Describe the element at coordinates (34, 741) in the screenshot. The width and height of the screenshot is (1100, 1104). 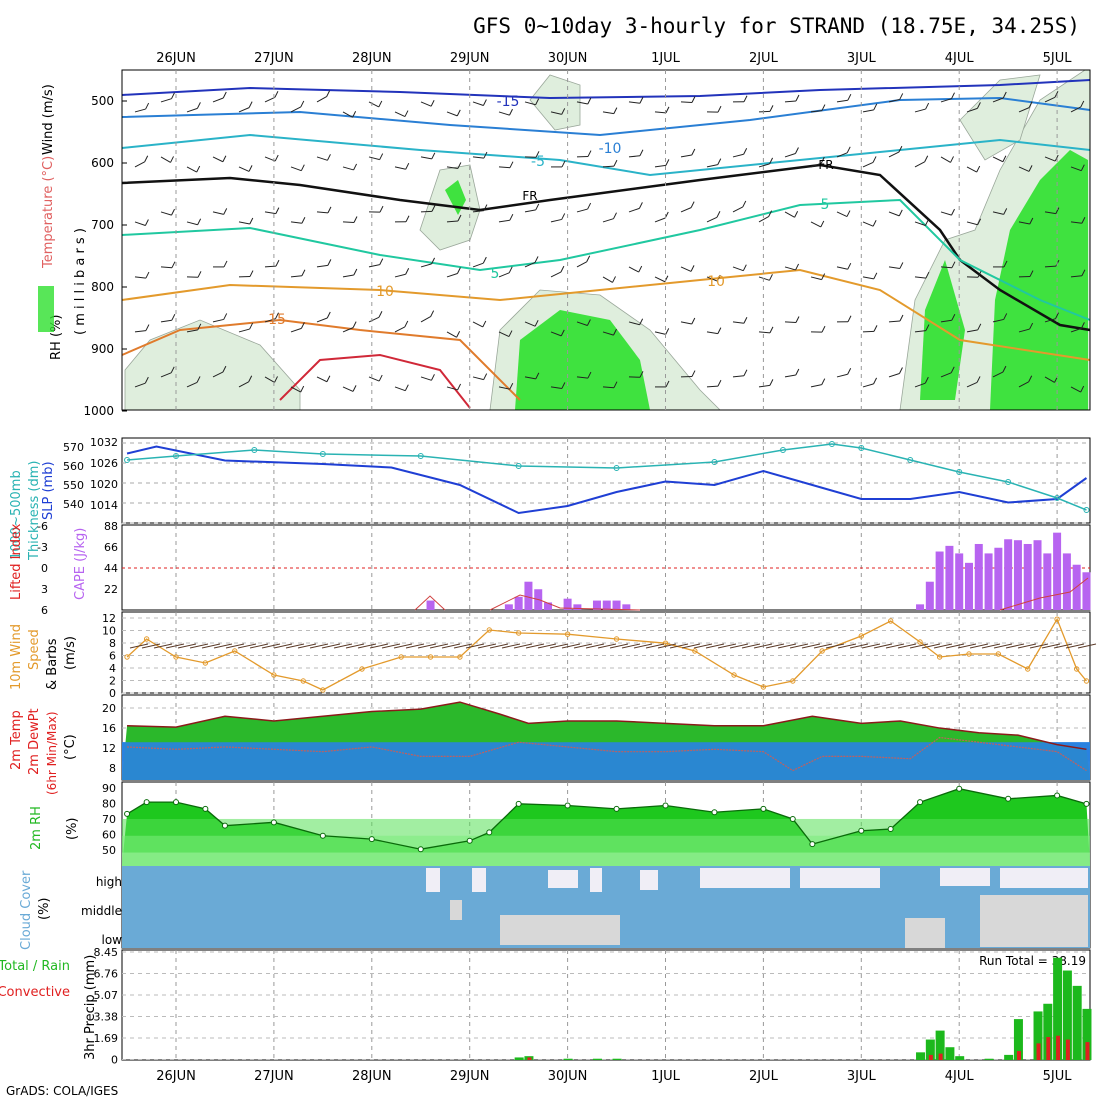
I see `temp-label-2: 2m DewPt` at that location.